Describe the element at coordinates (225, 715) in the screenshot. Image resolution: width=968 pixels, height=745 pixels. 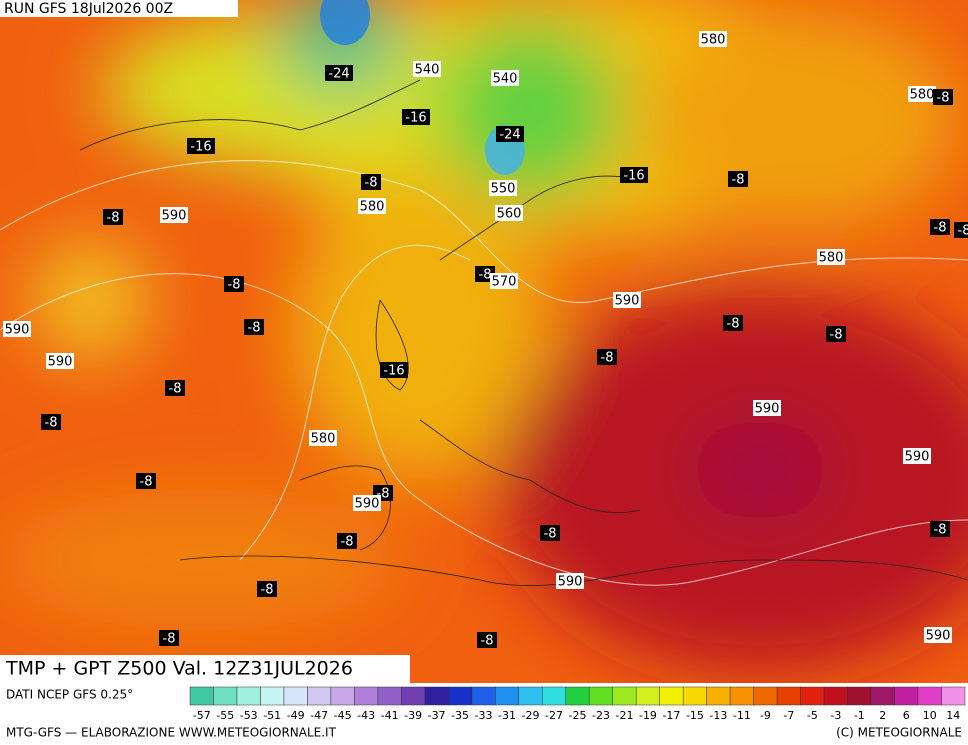
I see `legend-label: -55` at that location.